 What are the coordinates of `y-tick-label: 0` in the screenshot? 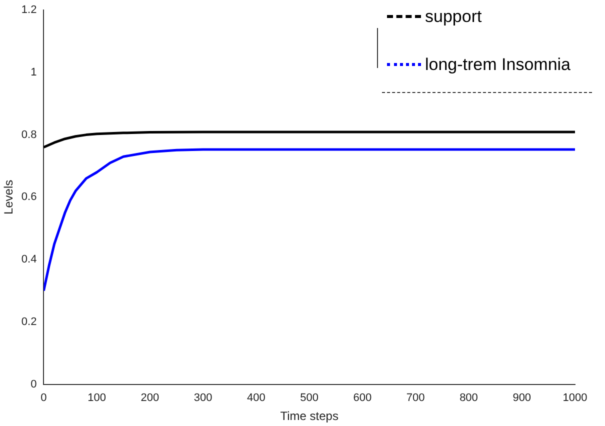 It's located at (33, 384).